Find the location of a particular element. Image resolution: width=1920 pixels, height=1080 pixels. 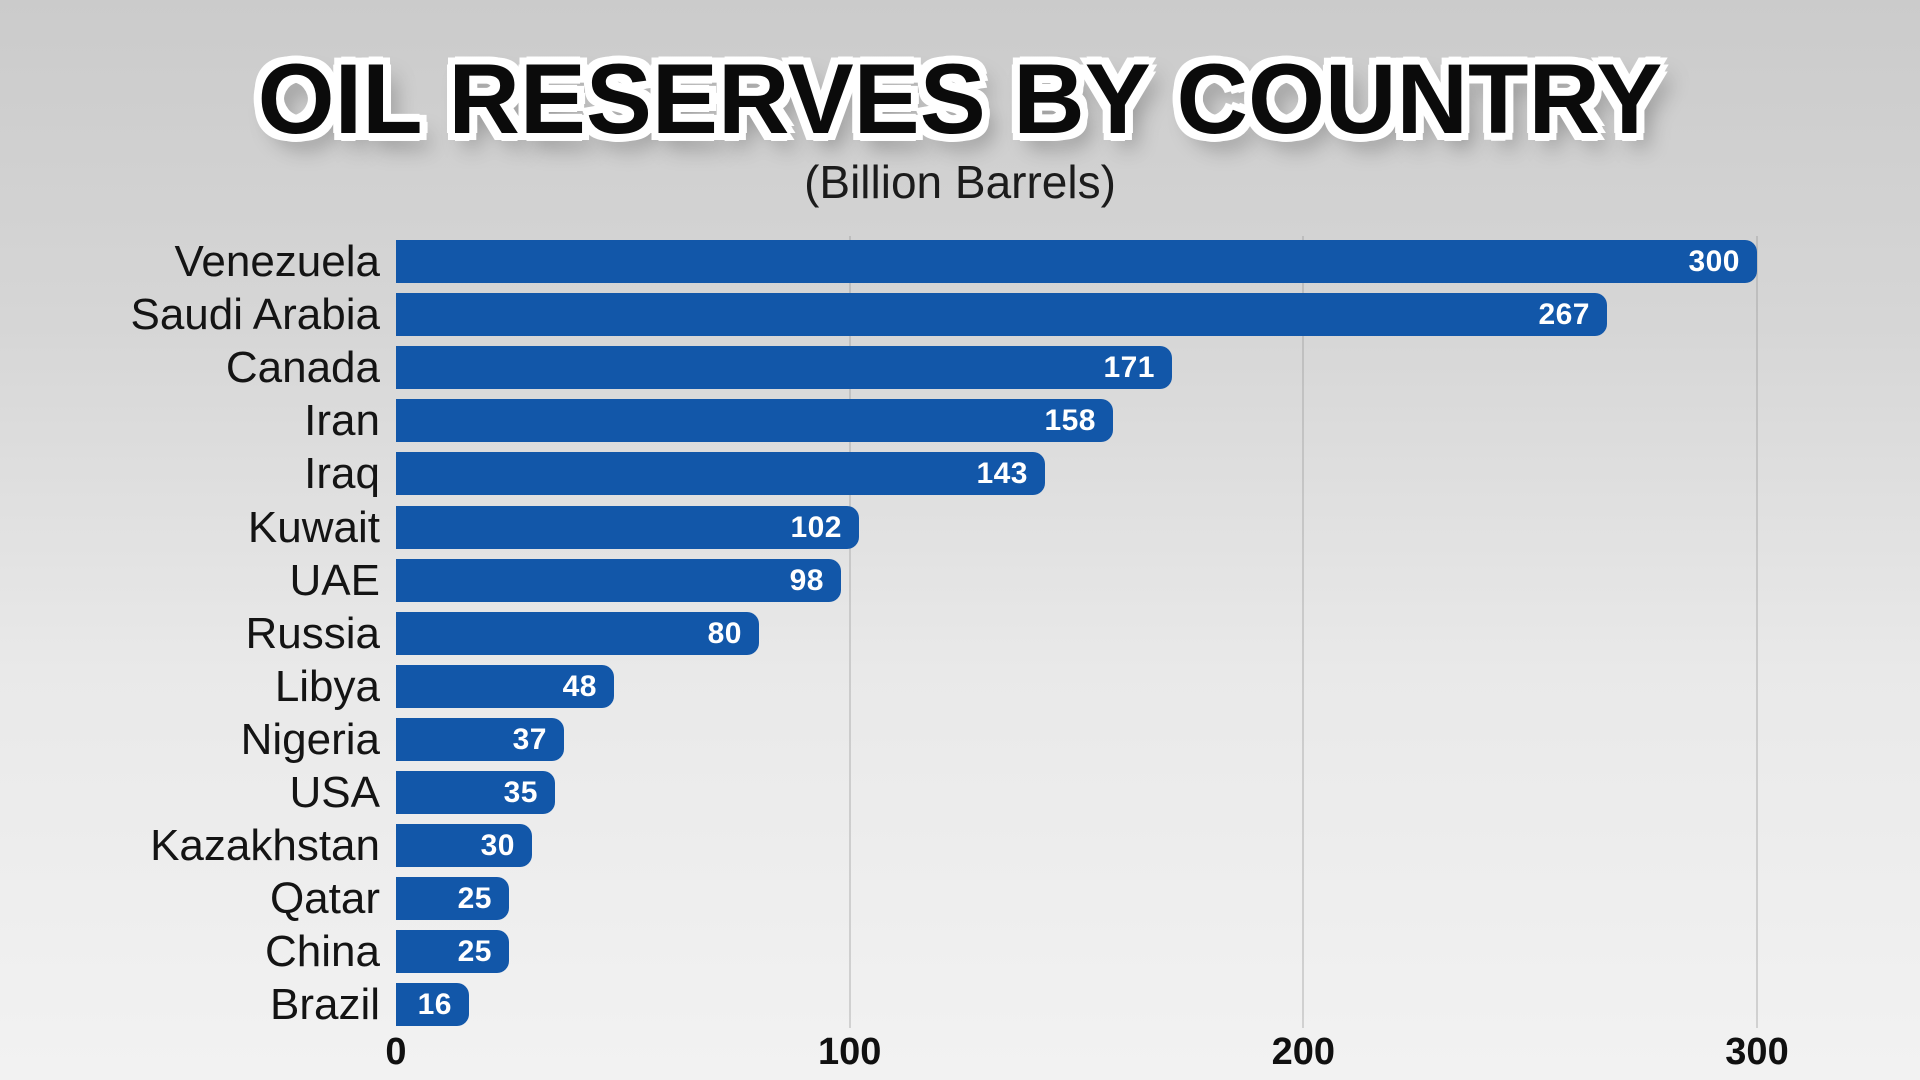

value-label: 158 is located at coordinates (1070, 420).